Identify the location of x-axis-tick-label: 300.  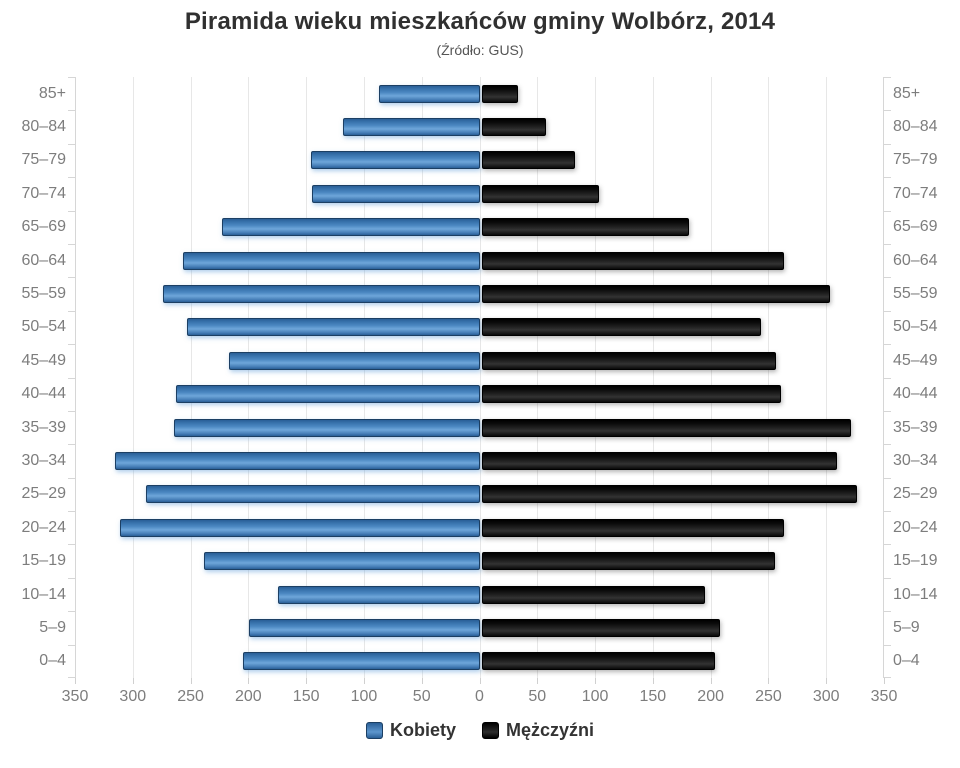
(133, 696).